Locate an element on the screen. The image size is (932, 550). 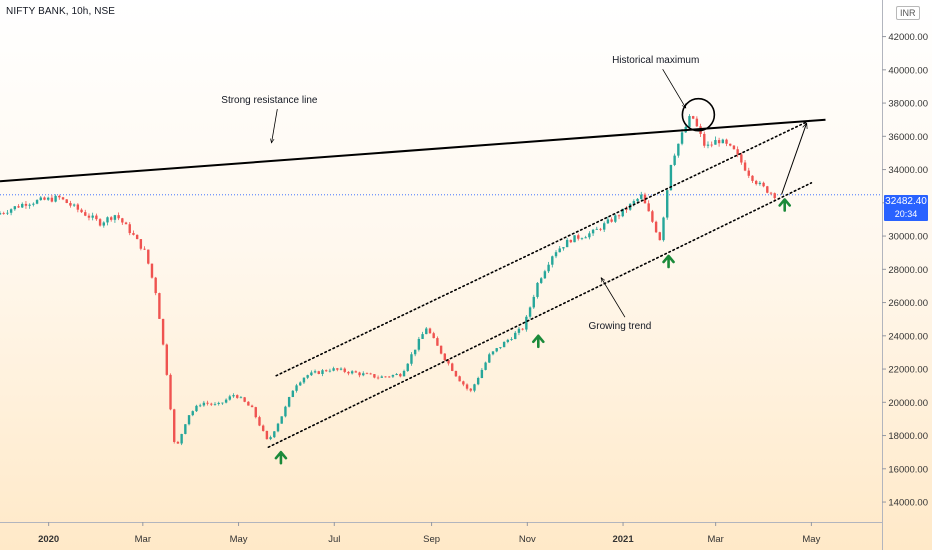
currency-badge: INR is located at coordinates (908, 13).